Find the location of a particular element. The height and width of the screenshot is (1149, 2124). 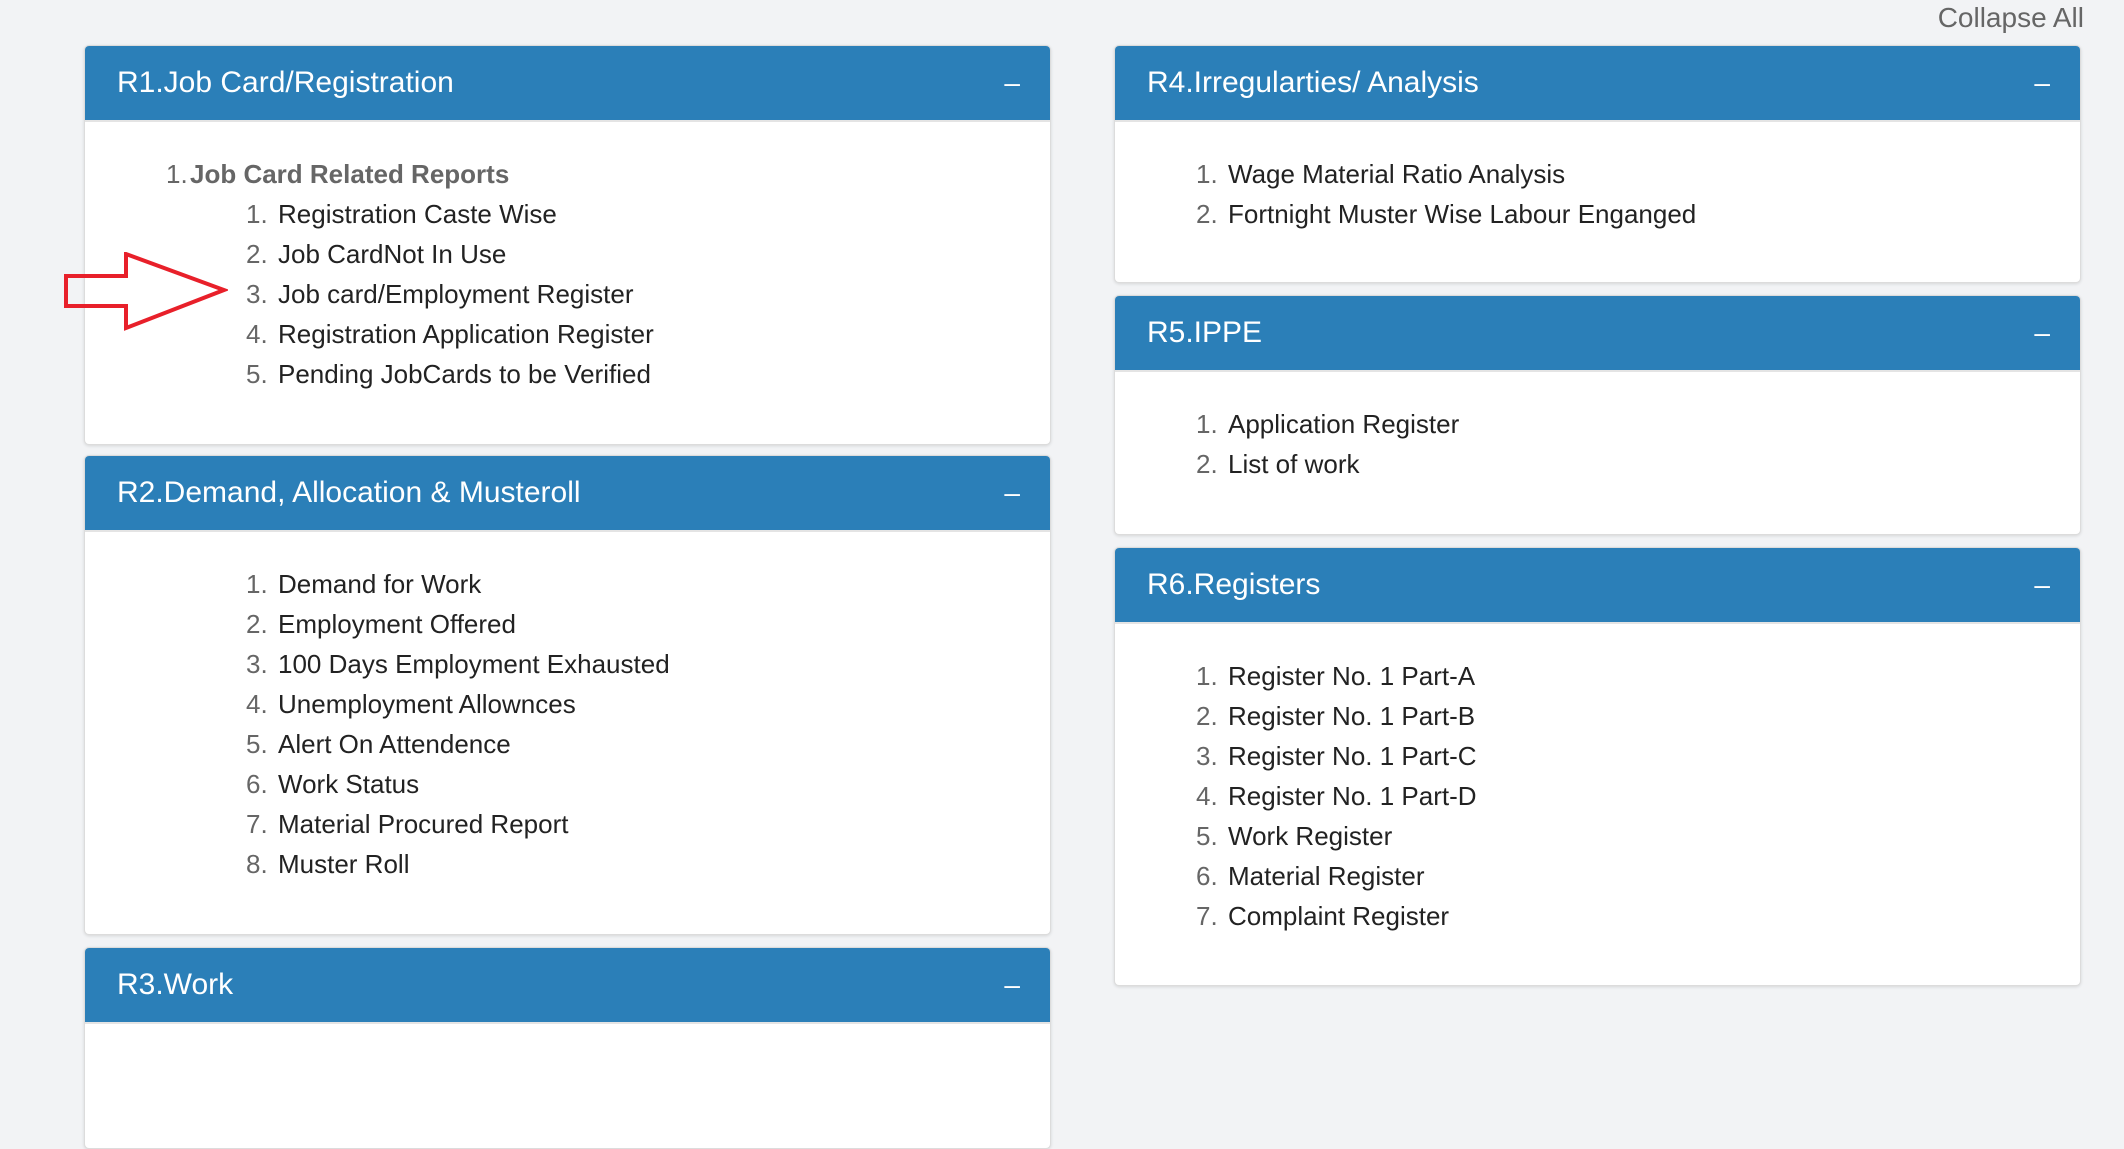

report-link: 7. Material Procured Report is located at coordinates (567, 824).